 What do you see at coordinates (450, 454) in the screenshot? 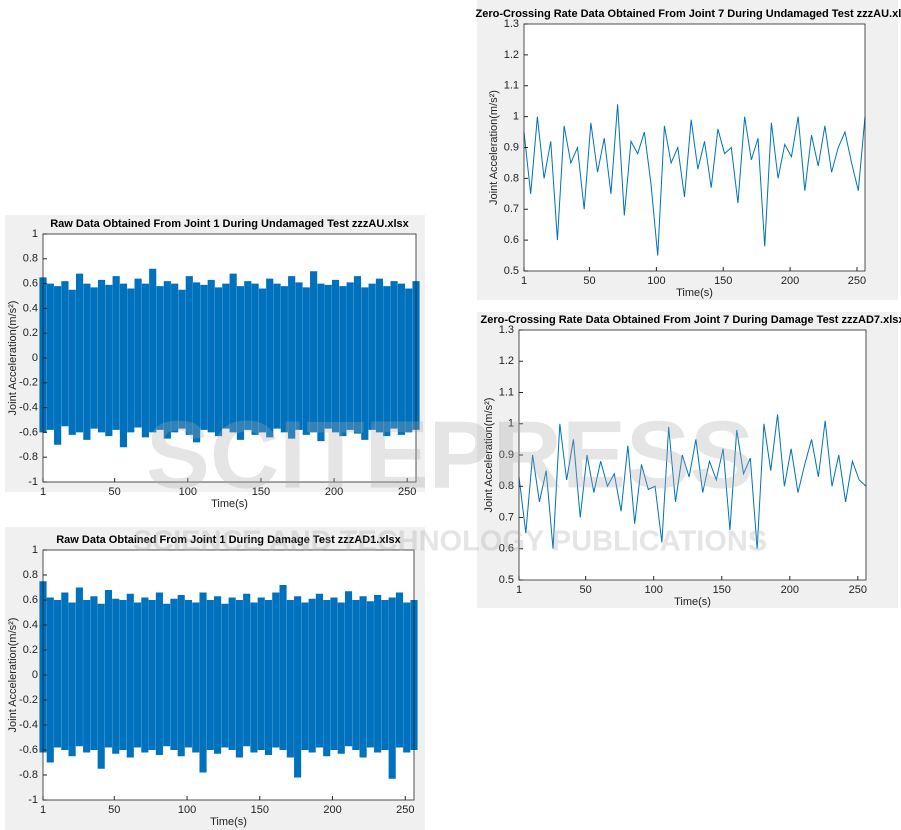
I see `watermark-title: SCITEPRESS` at bounding box center [450, 454].